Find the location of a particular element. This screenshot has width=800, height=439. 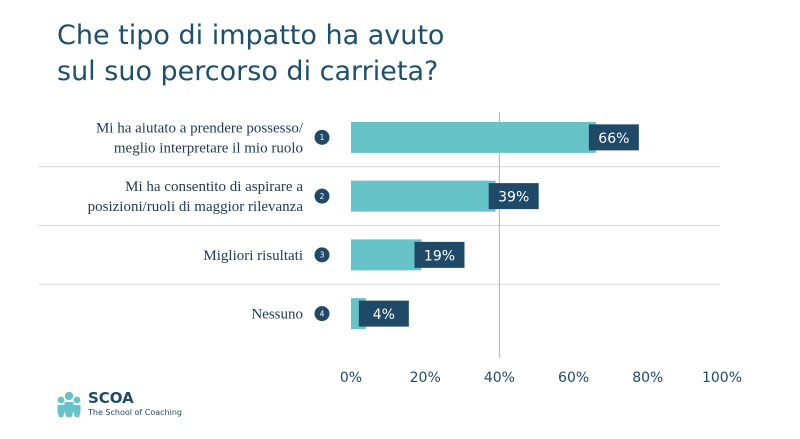

data-label: 66% is located at coordinates (613, 139).